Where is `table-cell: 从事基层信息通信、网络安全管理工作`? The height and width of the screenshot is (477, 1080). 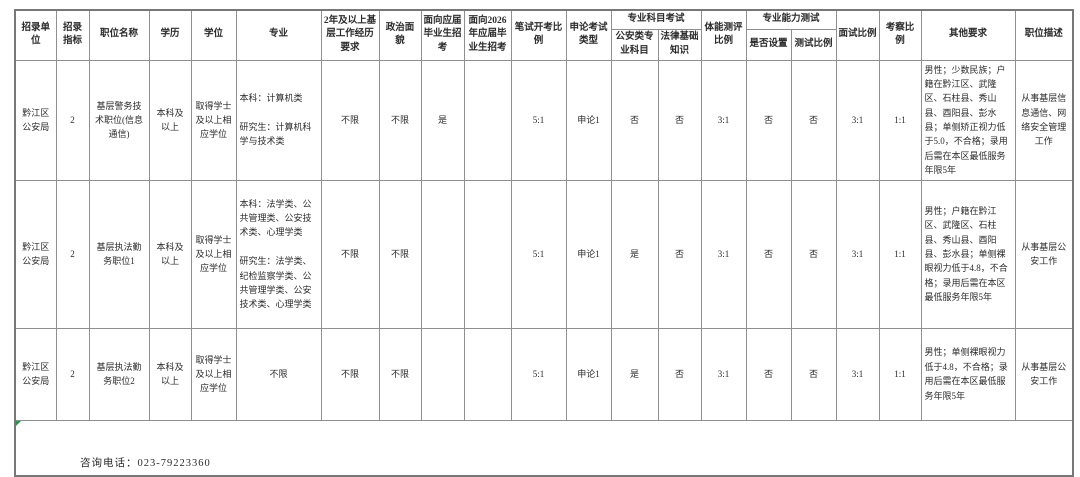
table-cell: 从事基层信息通信、网络安全管理工作 is located at coordinates (1044, 120).